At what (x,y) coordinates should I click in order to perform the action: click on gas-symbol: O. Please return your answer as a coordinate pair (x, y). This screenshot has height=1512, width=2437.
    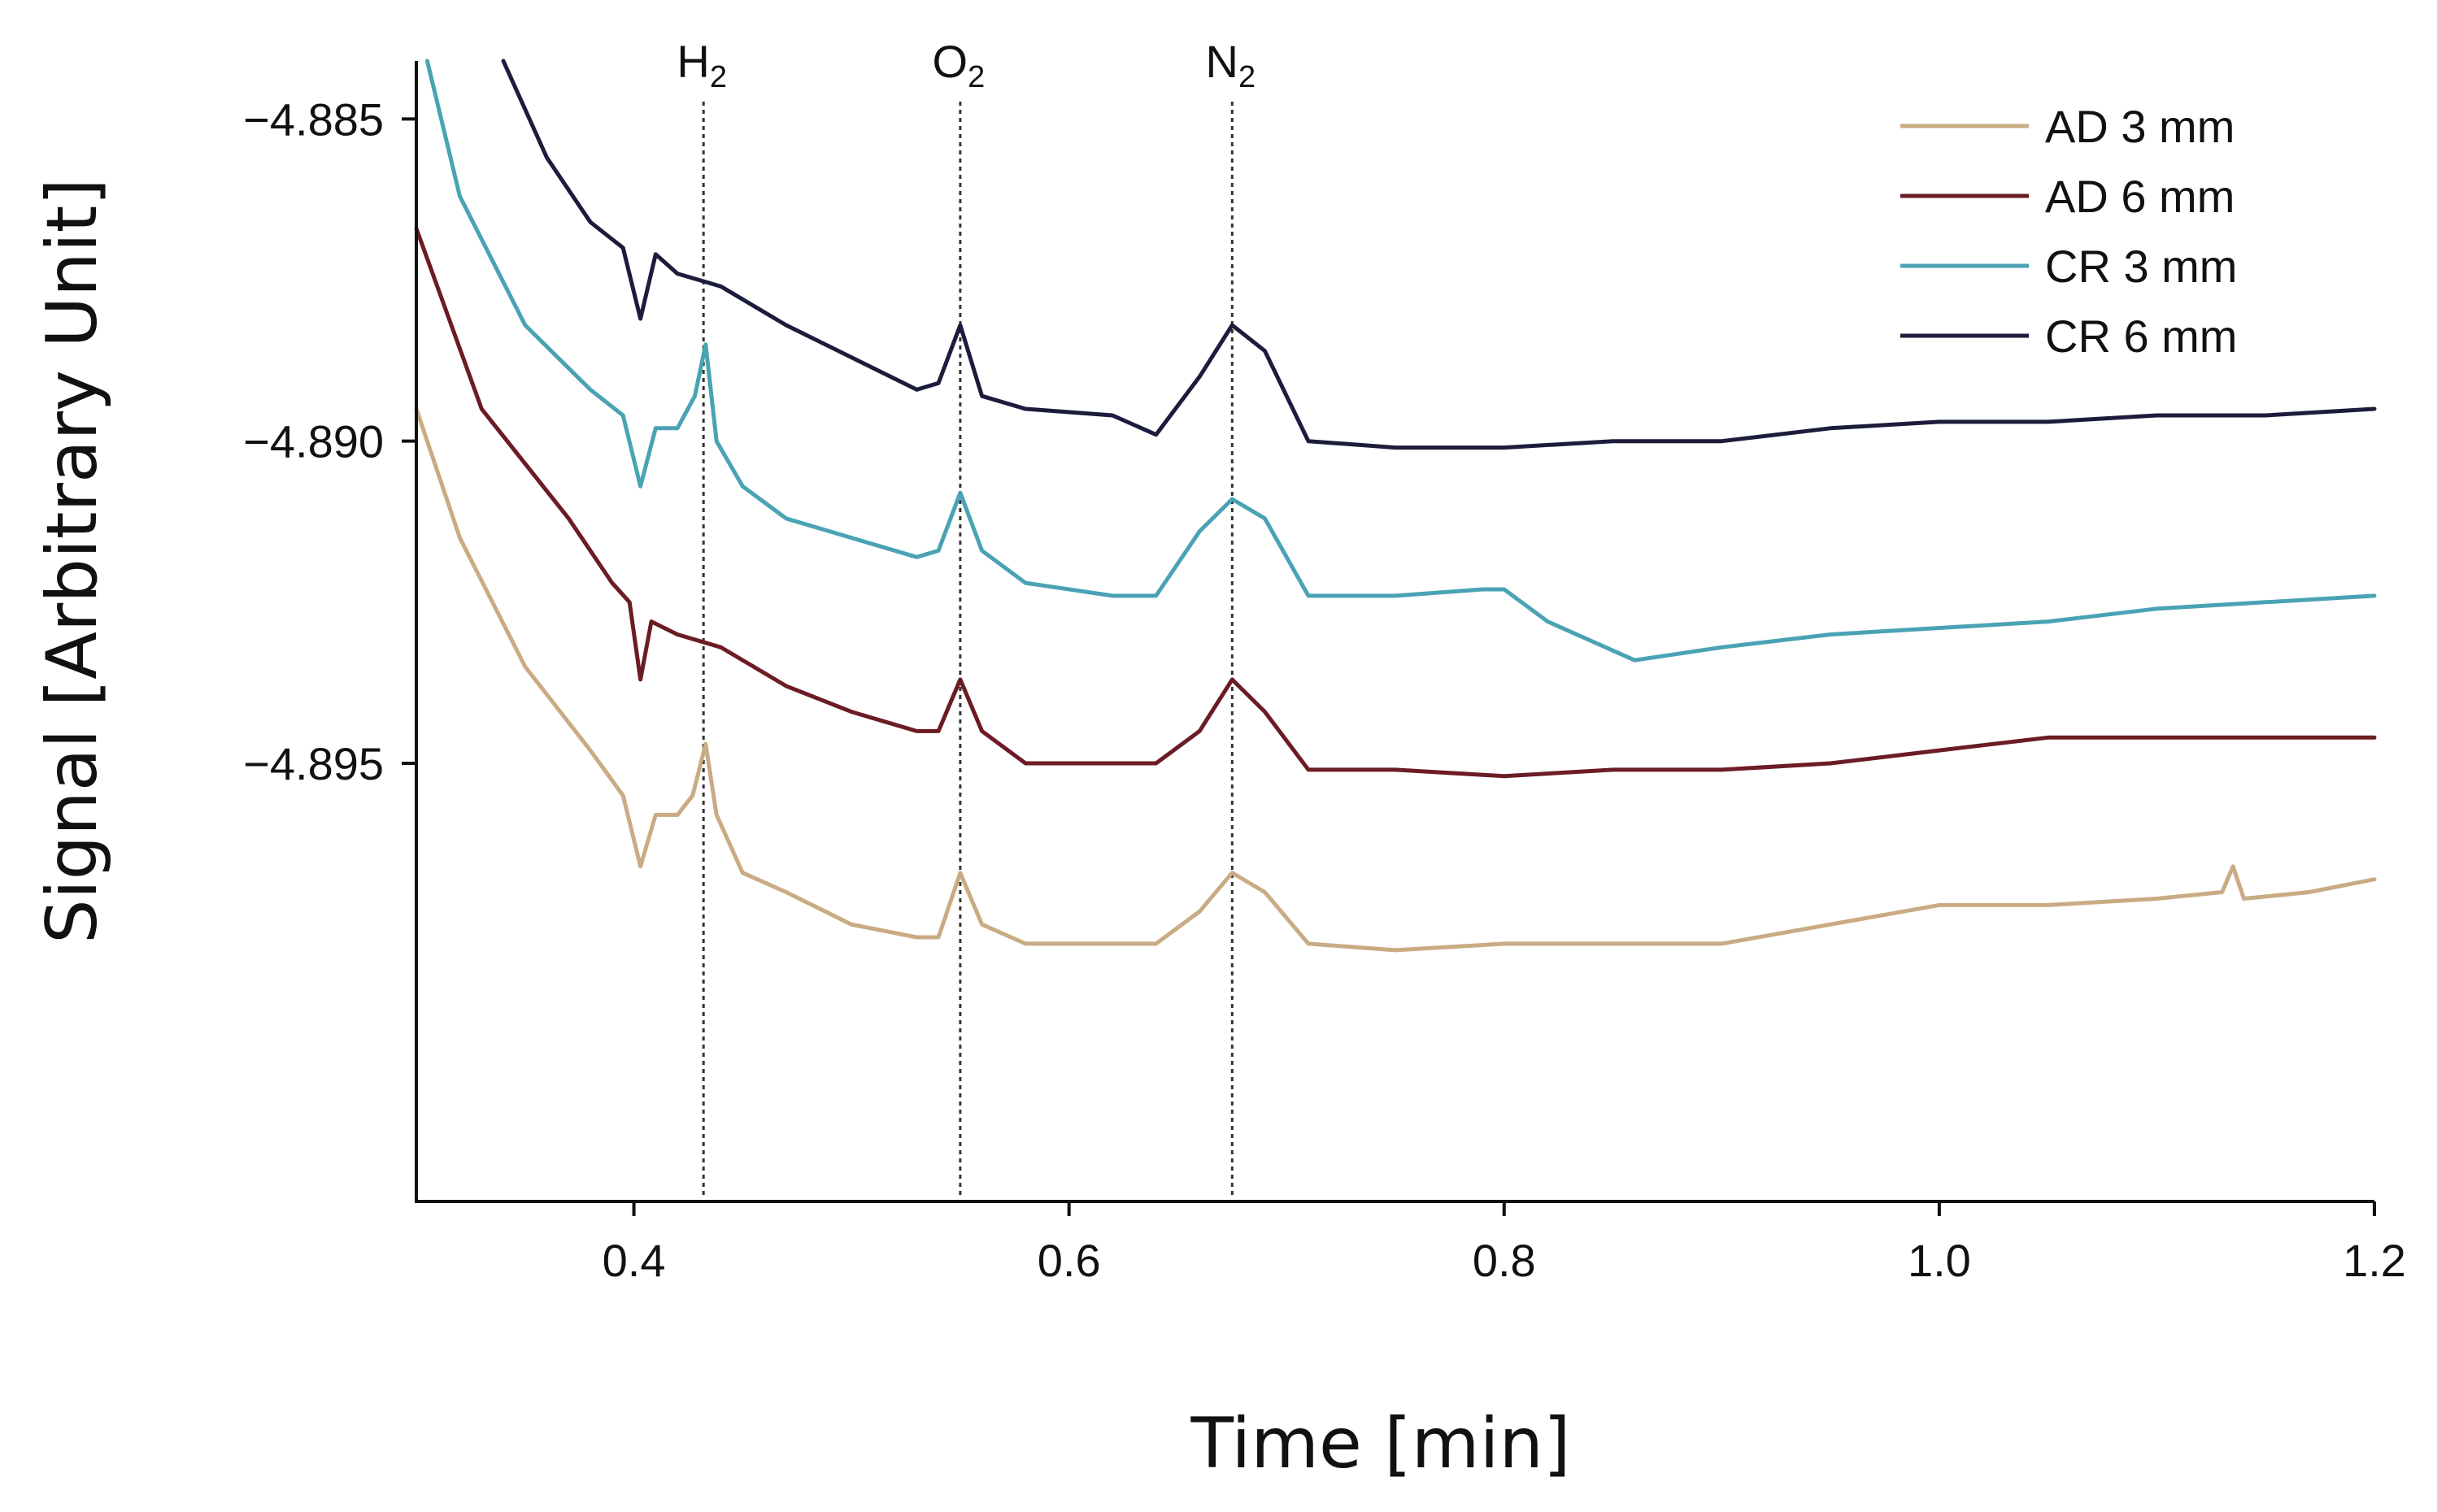
    Looking at the image, I should click on (951, 61).